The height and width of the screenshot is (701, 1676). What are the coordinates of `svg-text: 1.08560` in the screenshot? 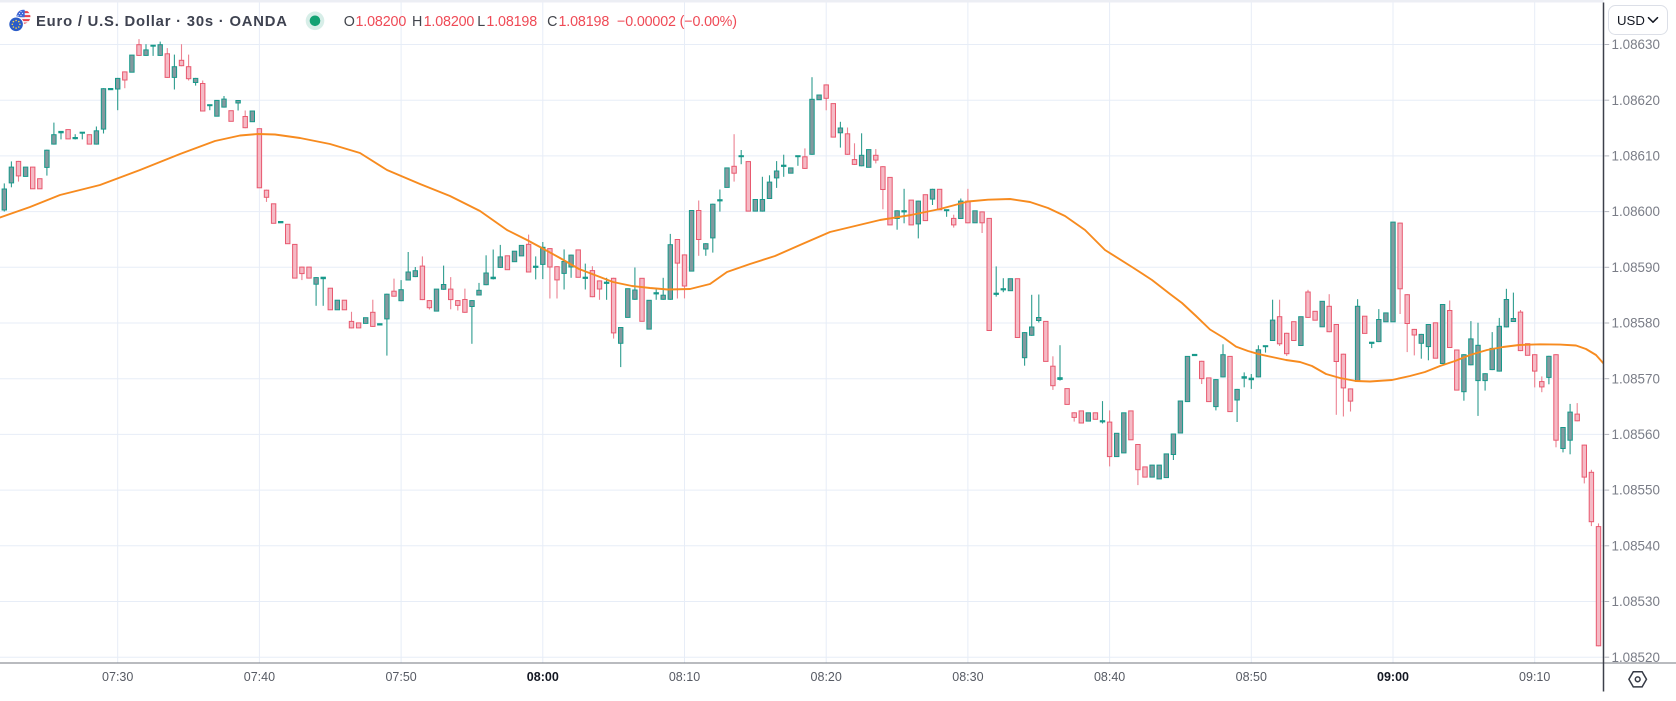 It's located at (1636, 434).